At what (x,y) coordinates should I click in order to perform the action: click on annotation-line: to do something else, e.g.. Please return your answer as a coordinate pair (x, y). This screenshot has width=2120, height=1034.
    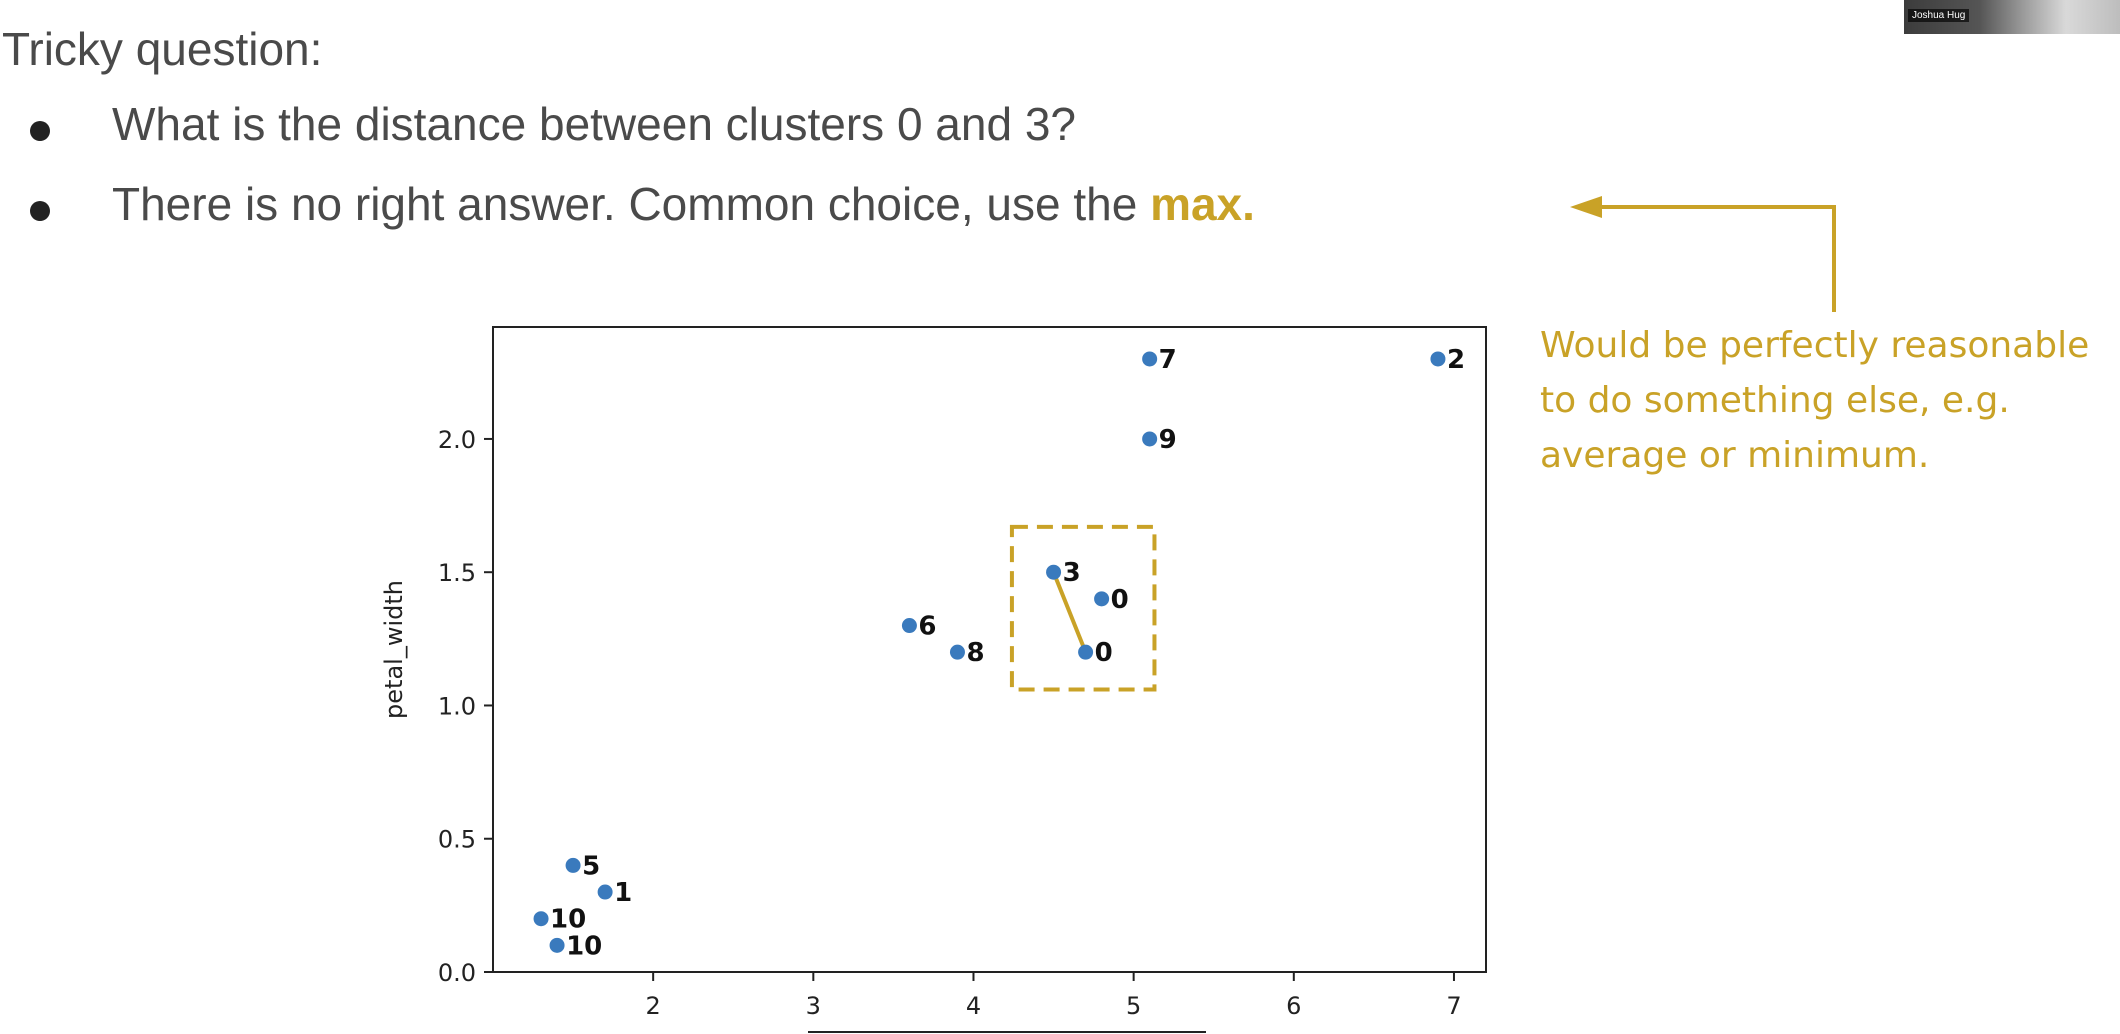
    Looking at the image, I should click on (1775, 400).